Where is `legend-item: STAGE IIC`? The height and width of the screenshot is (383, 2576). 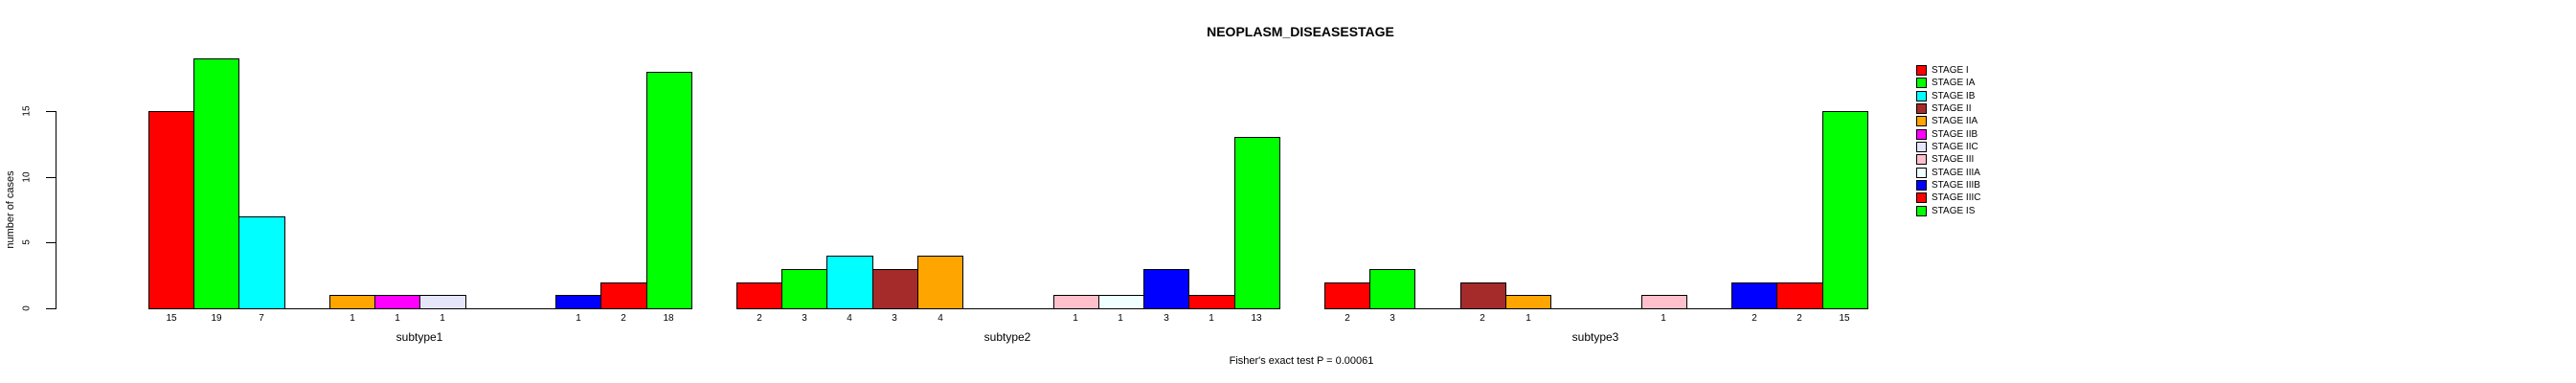 legend-item: STAGE IIC is located at coordinates (1948, 147).